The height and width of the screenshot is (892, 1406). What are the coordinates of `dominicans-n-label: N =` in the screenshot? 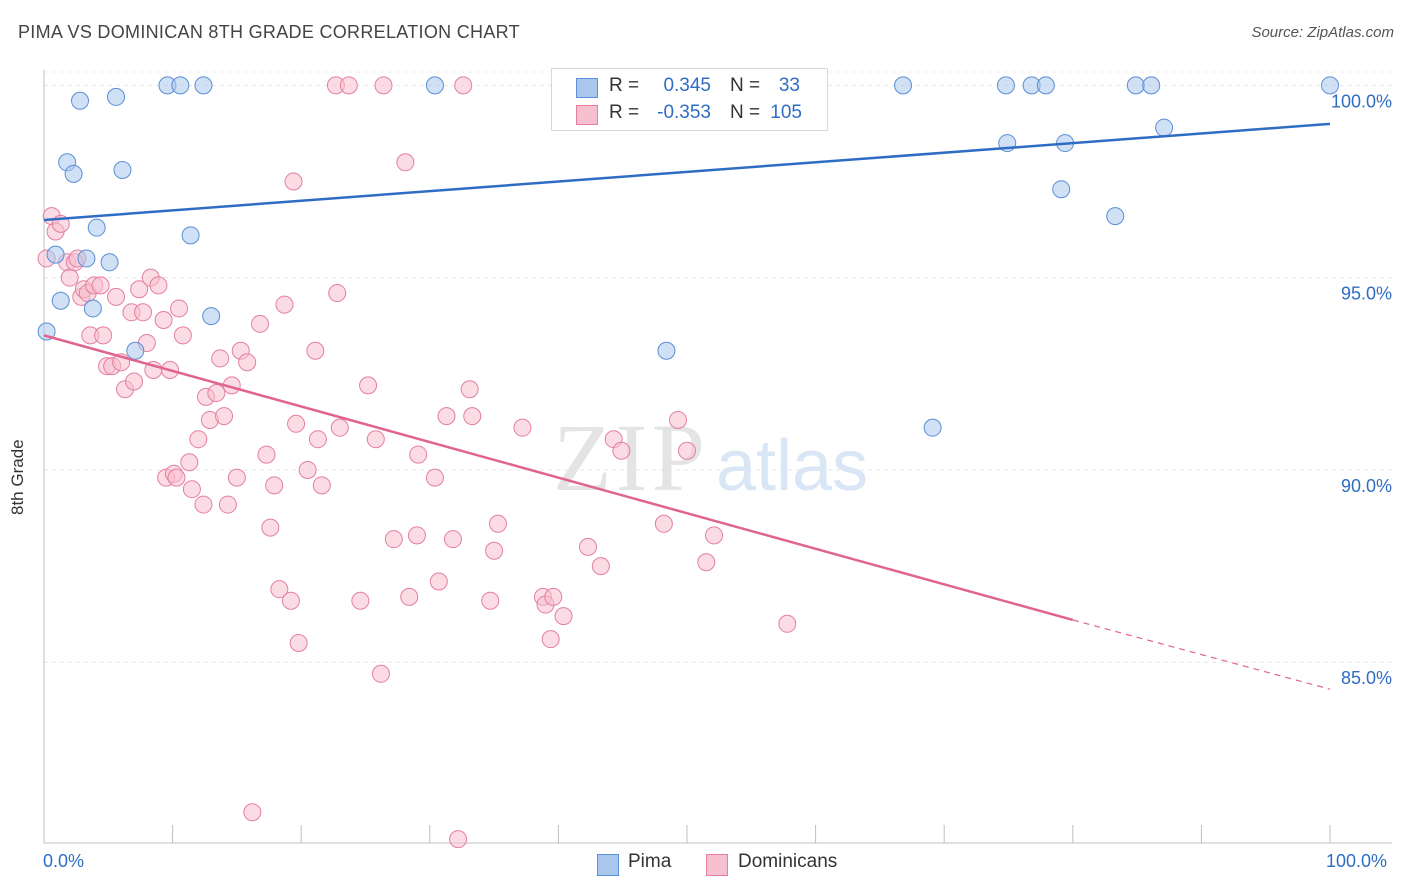 It's located at (745, 112).